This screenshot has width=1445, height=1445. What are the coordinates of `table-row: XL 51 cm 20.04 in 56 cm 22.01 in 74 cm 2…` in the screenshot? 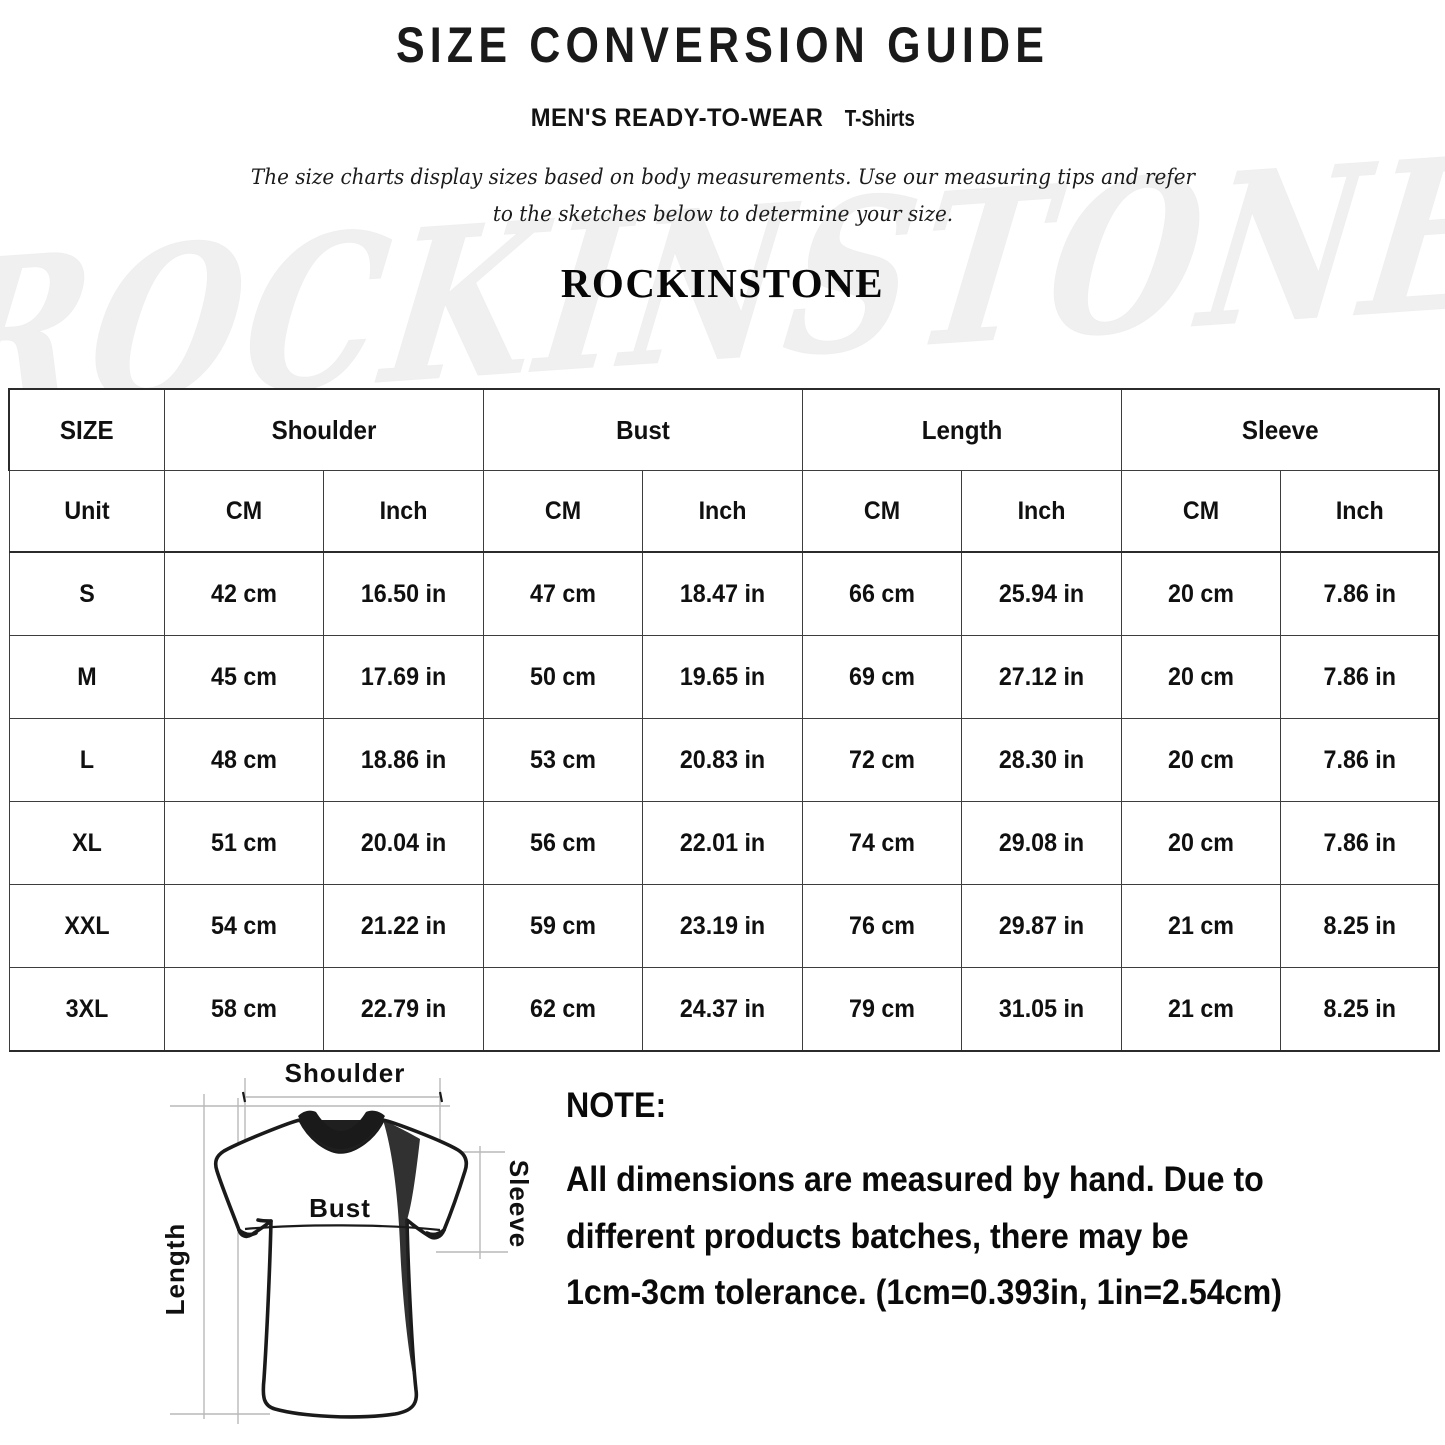 It's located at (724, 843).